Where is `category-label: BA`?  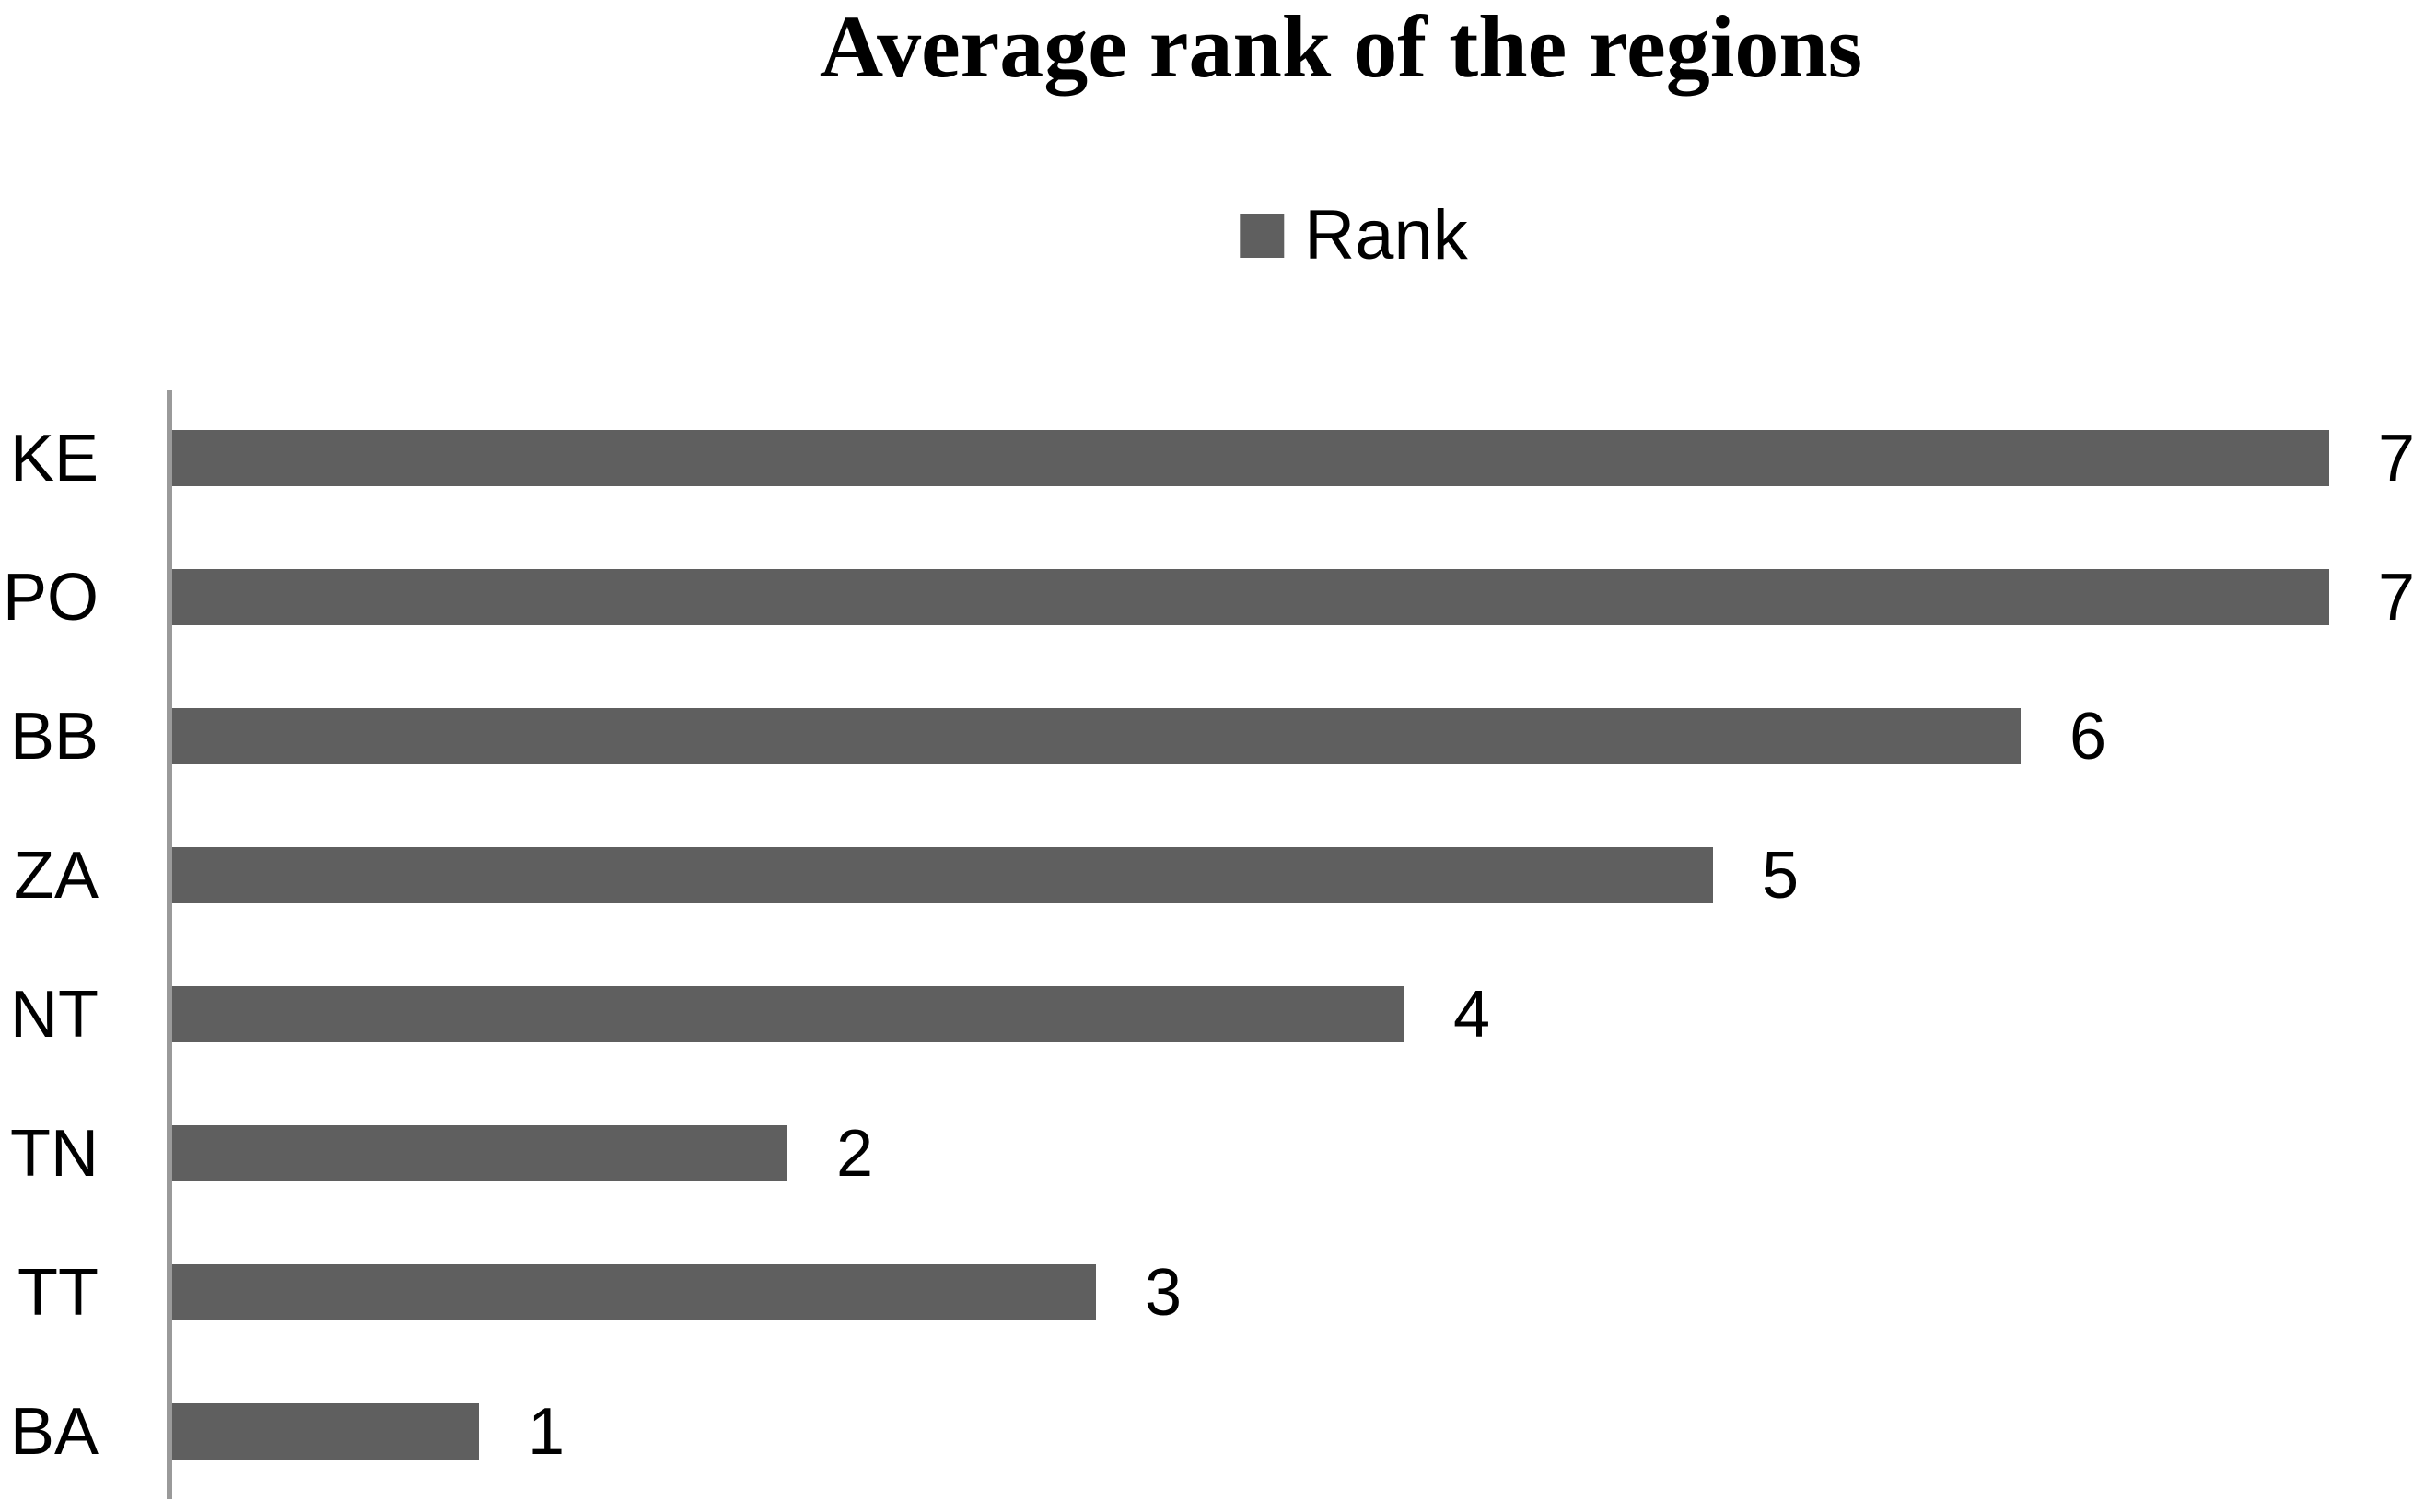 category-label: BA is located at coordinates (54, 1431).